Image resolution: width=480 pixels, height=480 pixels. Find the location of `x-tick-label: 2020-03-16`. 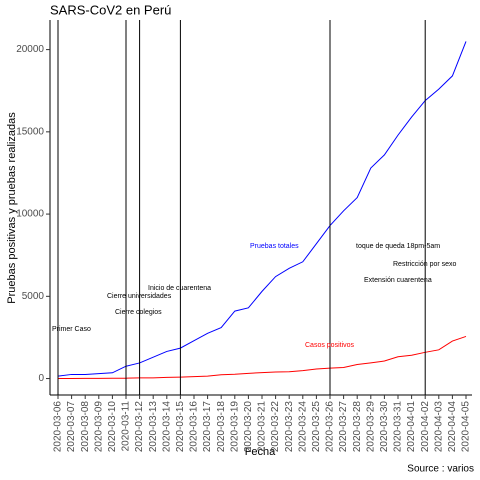

x-tick-label: 2020-03-16 is located at coordinates (194, 427).